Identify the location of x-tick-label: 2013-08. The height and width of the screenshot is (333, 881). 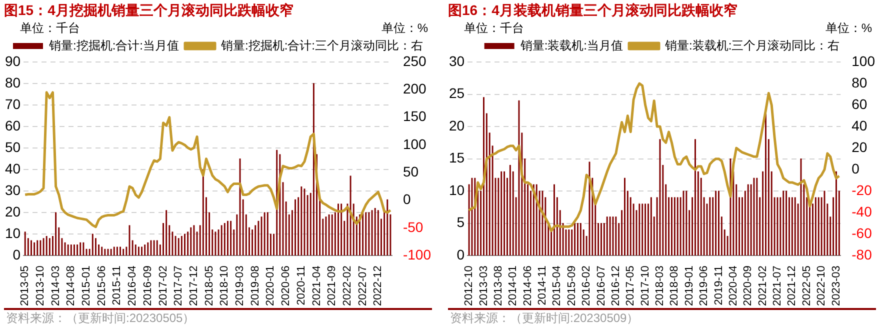
(498, 286).